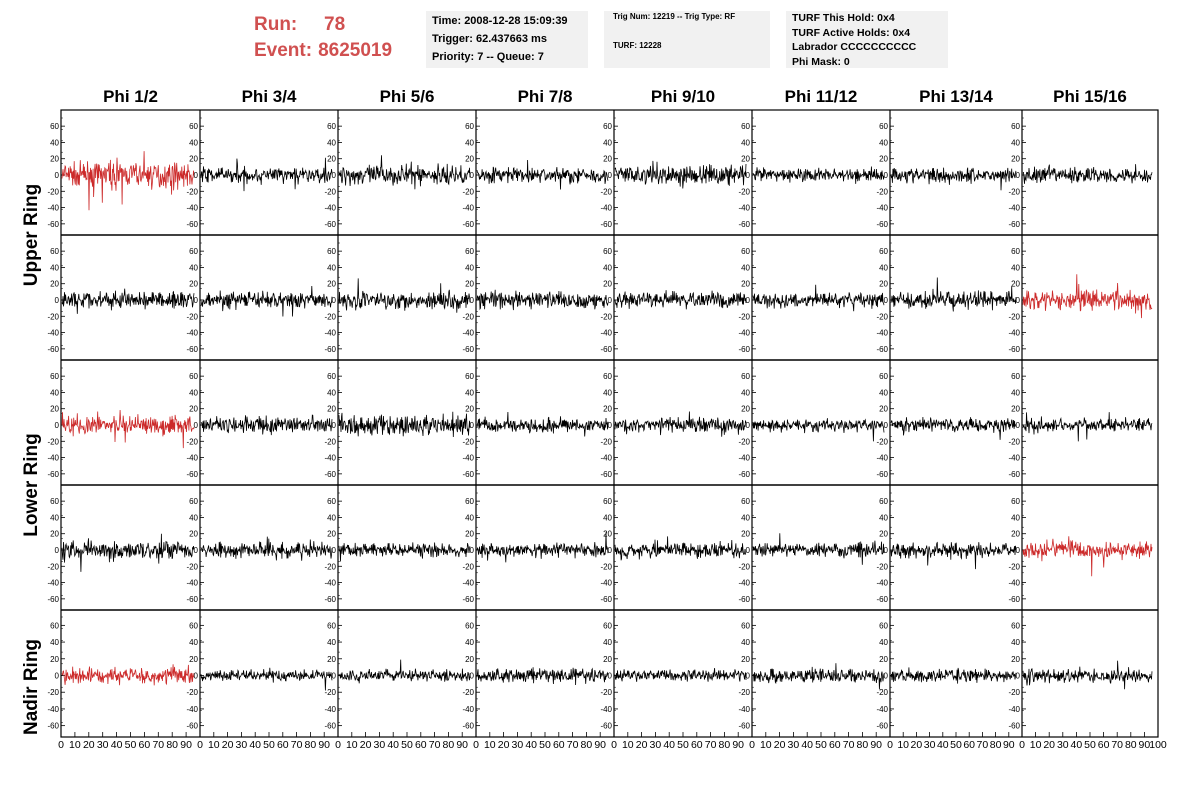 This screenshot has width=1196, height=787. Describe the element at coordinates (956, 96) in the screenshot. I see `column-title: Phi 13/14` at that location.